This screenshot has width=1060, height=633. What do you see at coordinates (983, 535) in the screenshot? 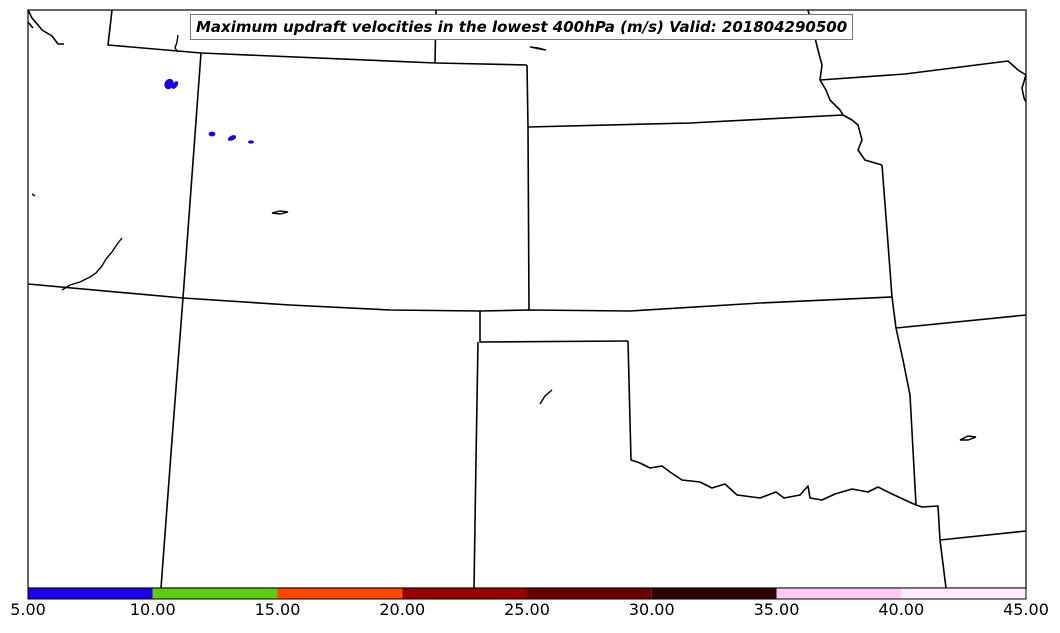
I see `arkansas-louisiana-line` at bounding box center [983, 535].